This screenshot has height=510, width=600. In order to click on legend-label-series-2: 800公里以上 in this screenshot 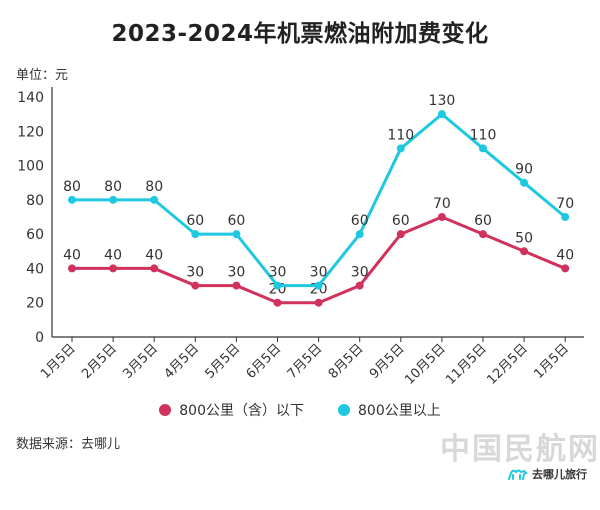, I will do `click(399, 411)`.